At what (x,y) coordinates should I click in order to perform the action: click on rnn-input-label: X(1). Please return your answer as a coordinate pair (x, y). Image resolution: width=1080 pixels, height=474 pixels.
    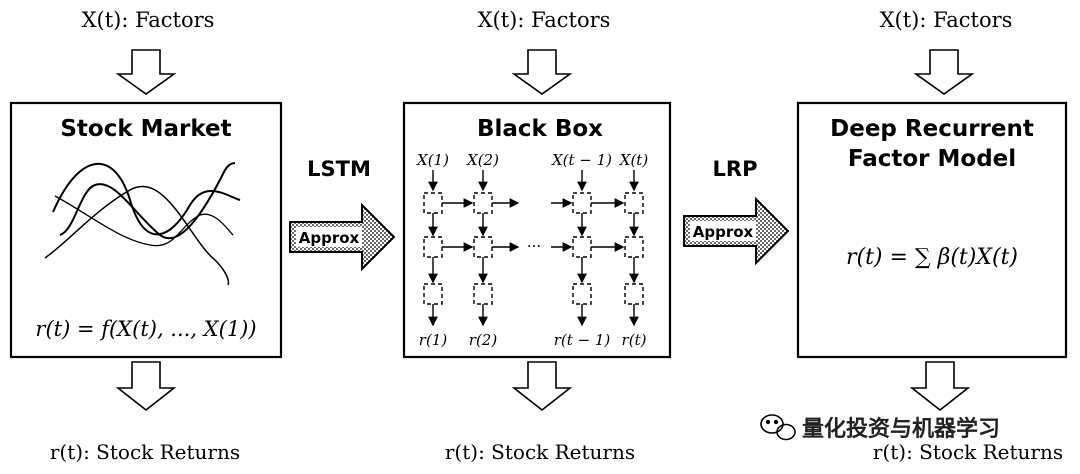
    Looking at the image, I should click on (432, 160).